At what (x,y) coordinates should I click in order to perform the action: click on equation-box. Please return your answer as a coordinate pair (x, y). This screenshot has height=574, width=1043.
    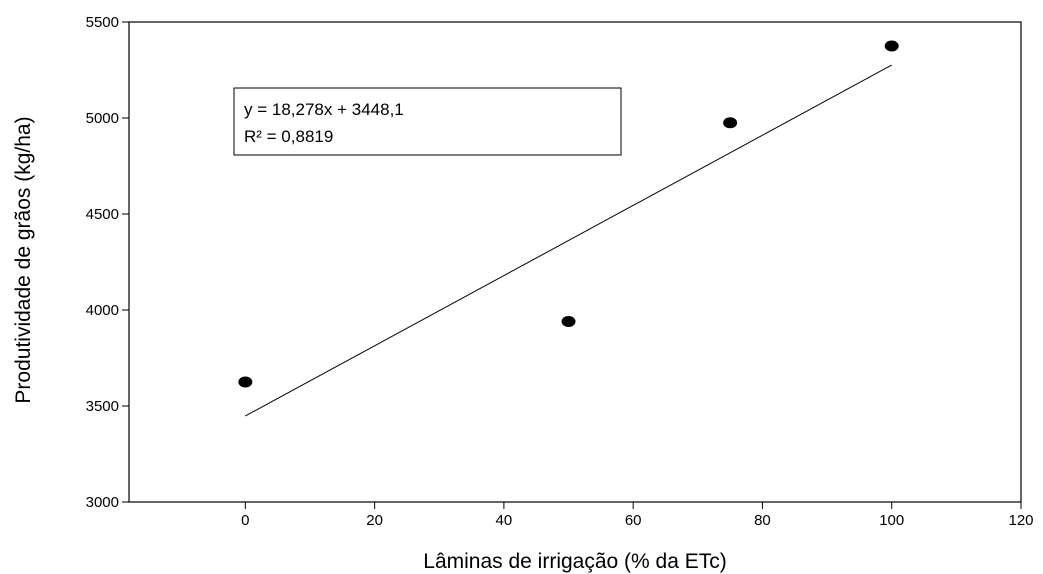
    Looking at the image, I should click on (427, 121).